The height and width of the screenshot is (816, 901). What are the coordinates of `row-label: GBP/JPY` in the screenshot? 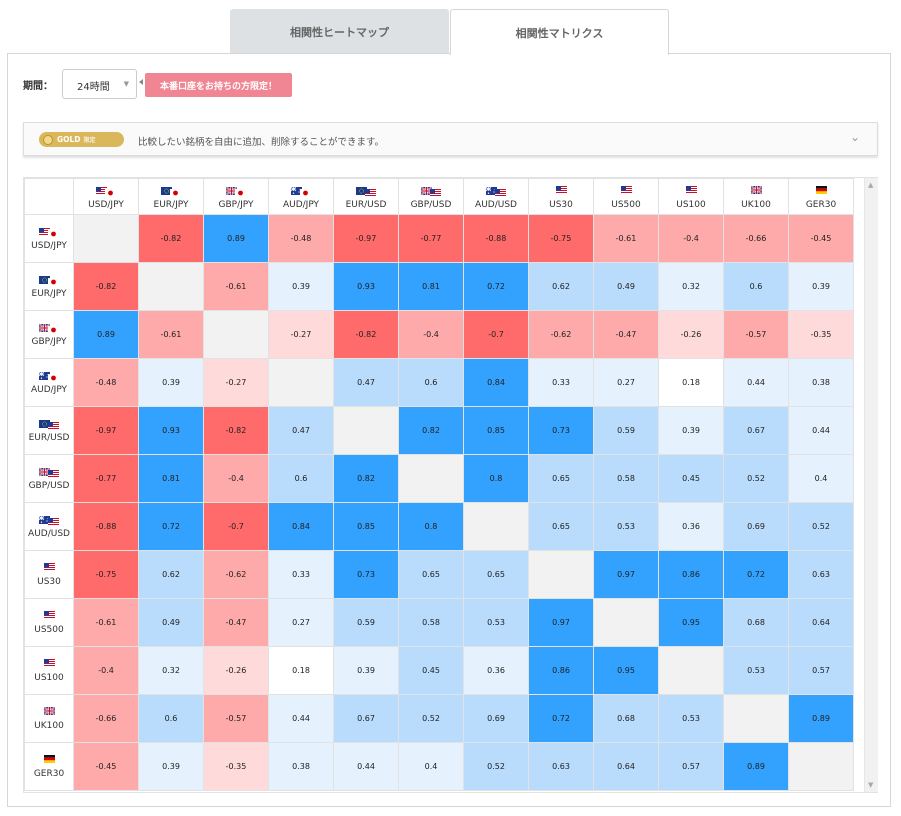 It's located at (49, 342).